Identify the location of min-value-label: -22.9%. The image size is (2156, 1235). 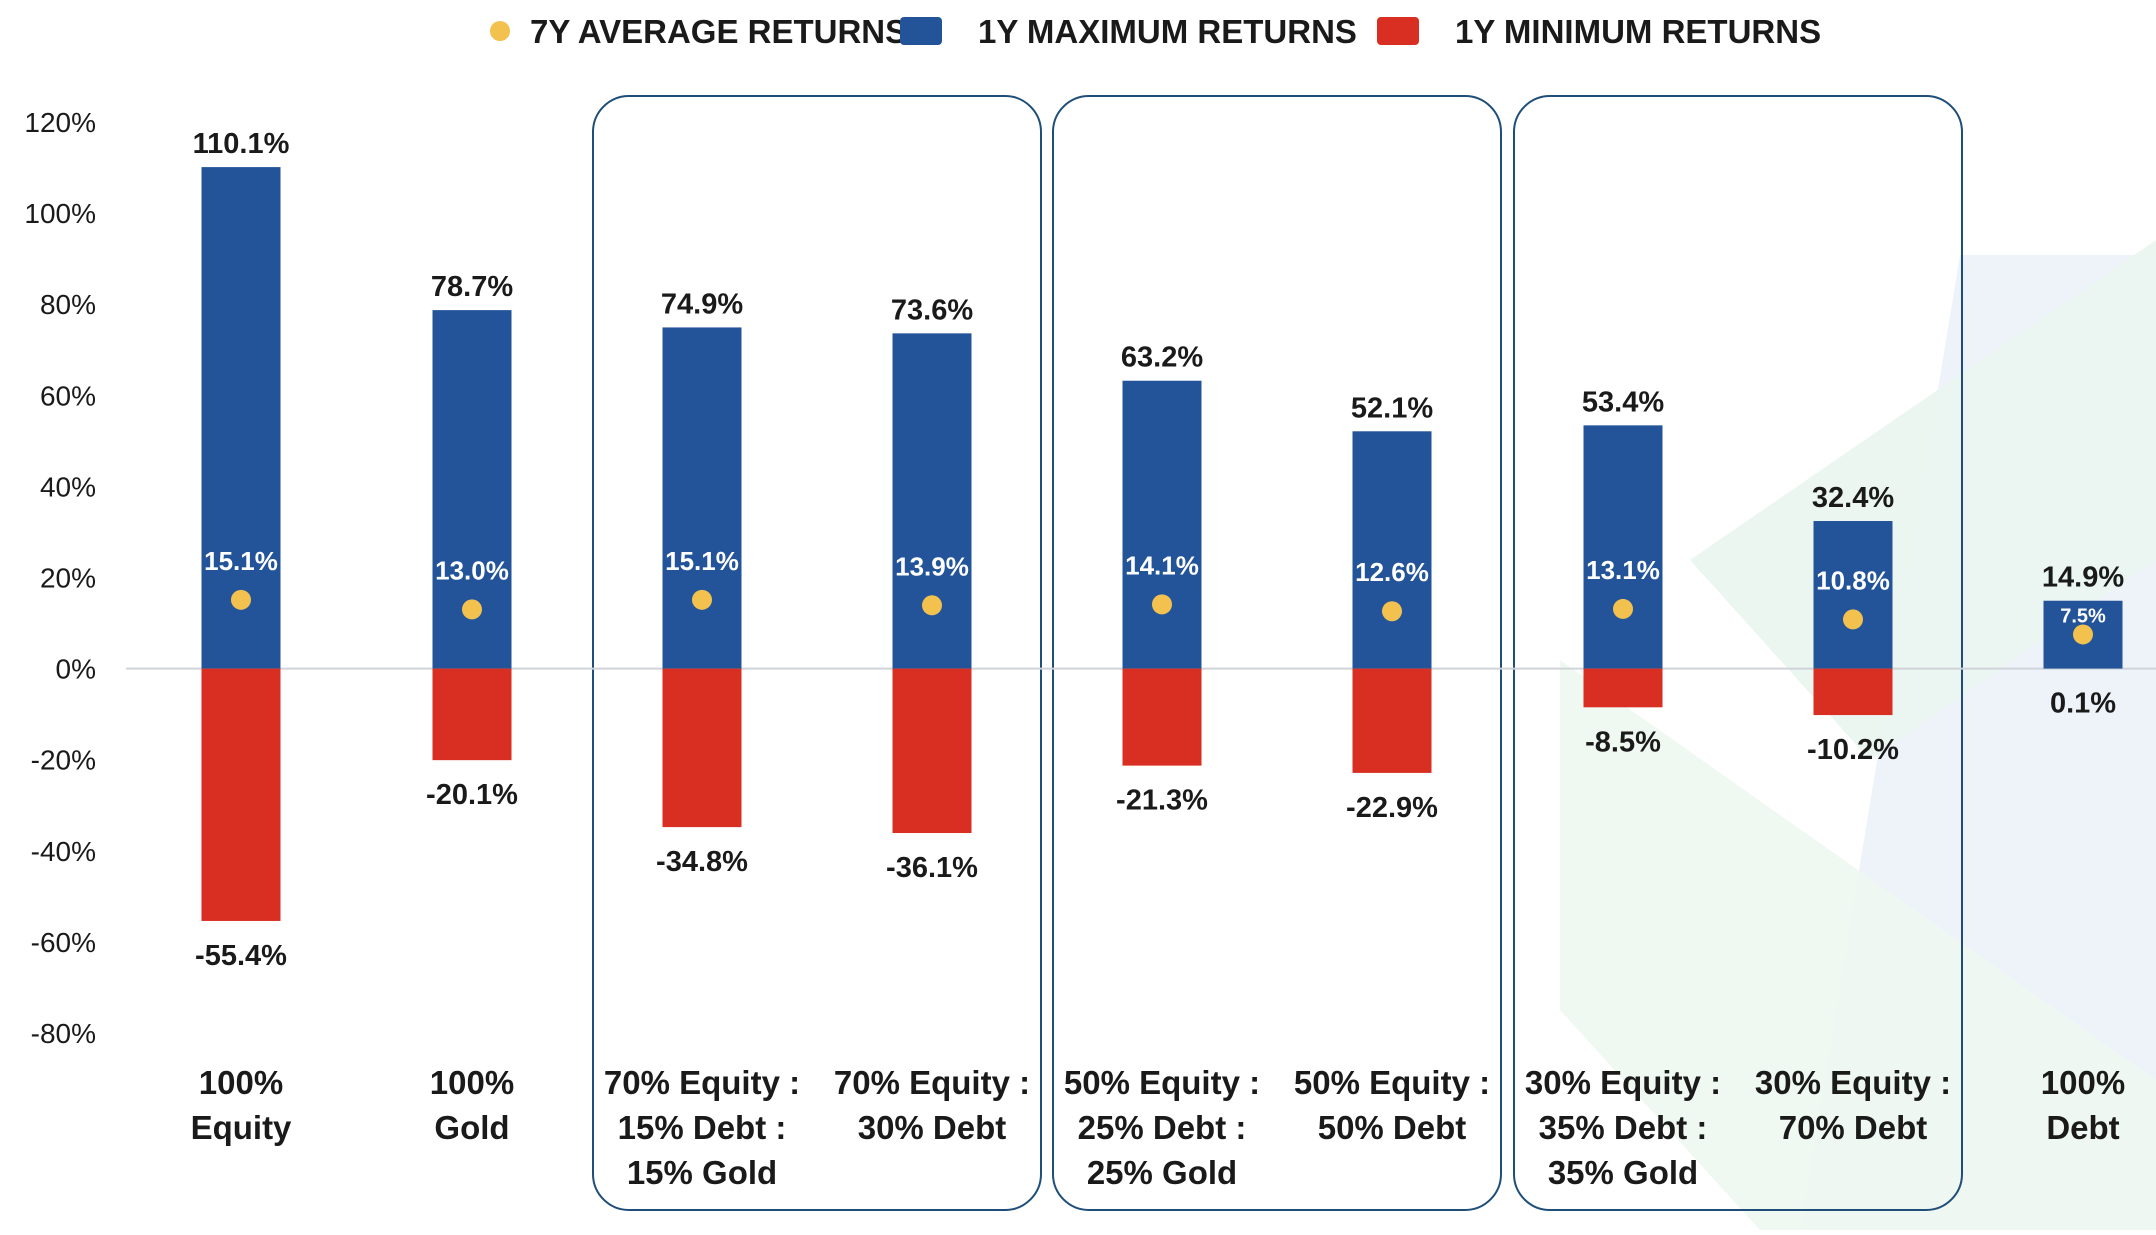
(1392, 808).